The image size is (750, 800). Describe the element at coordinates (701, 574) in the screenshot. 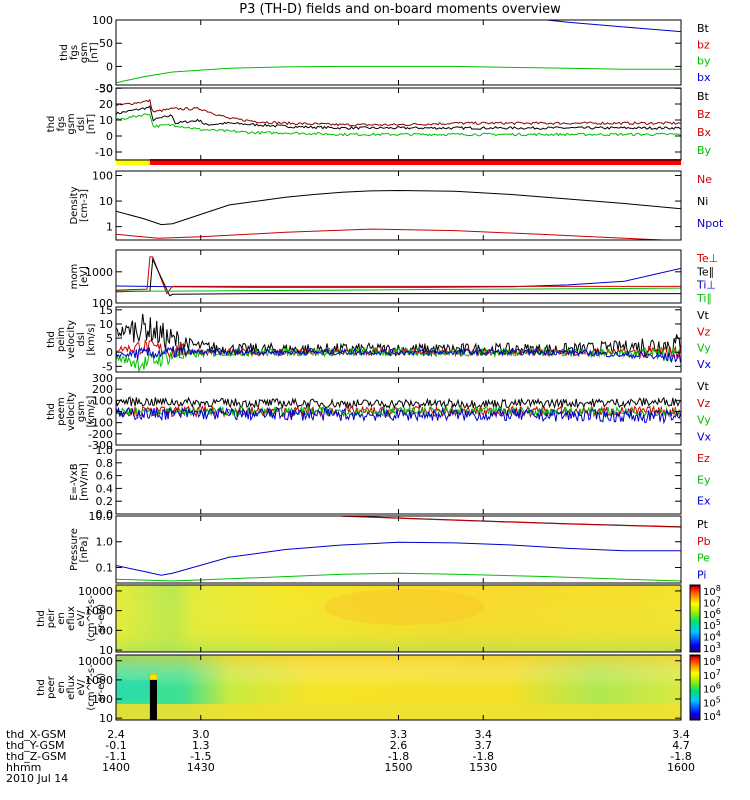

I see `legend-item: Pi` at that location.